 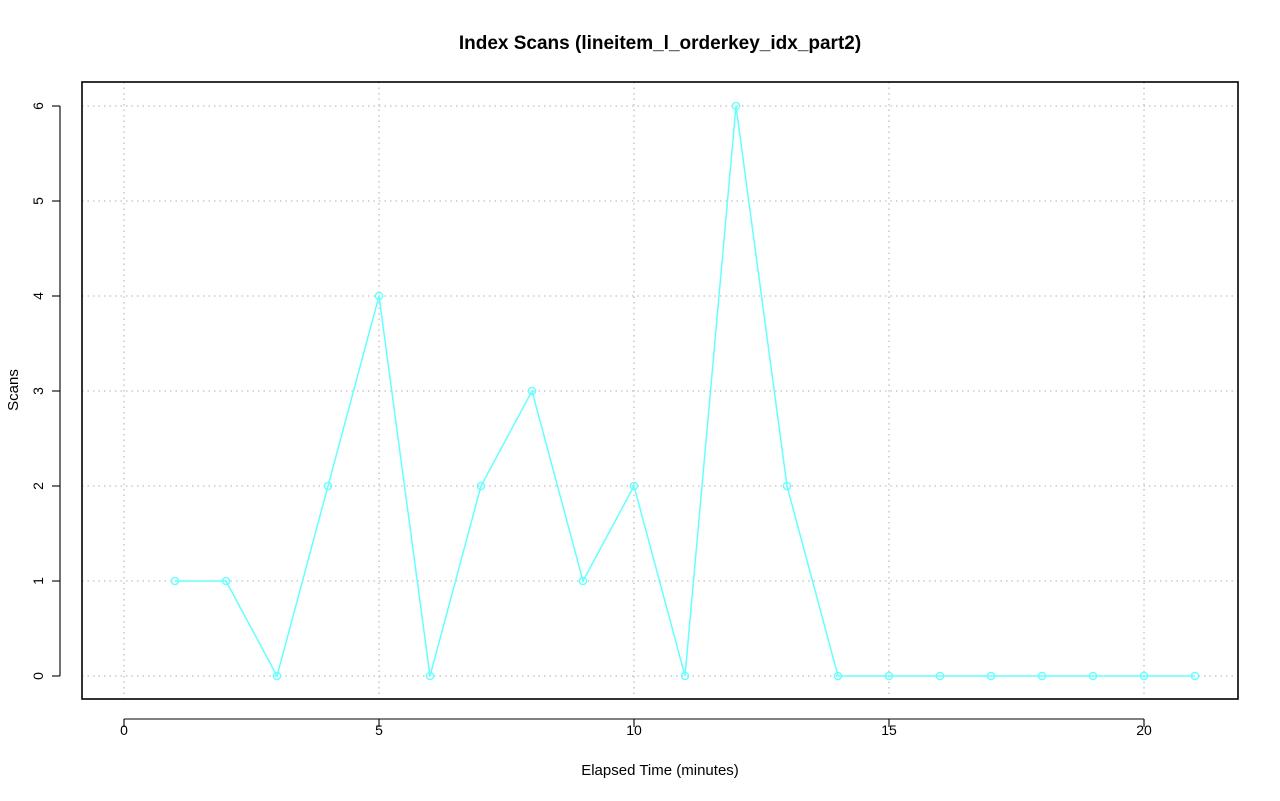 I want to click on x-tick-label: 10, so click(x=634, y=730).